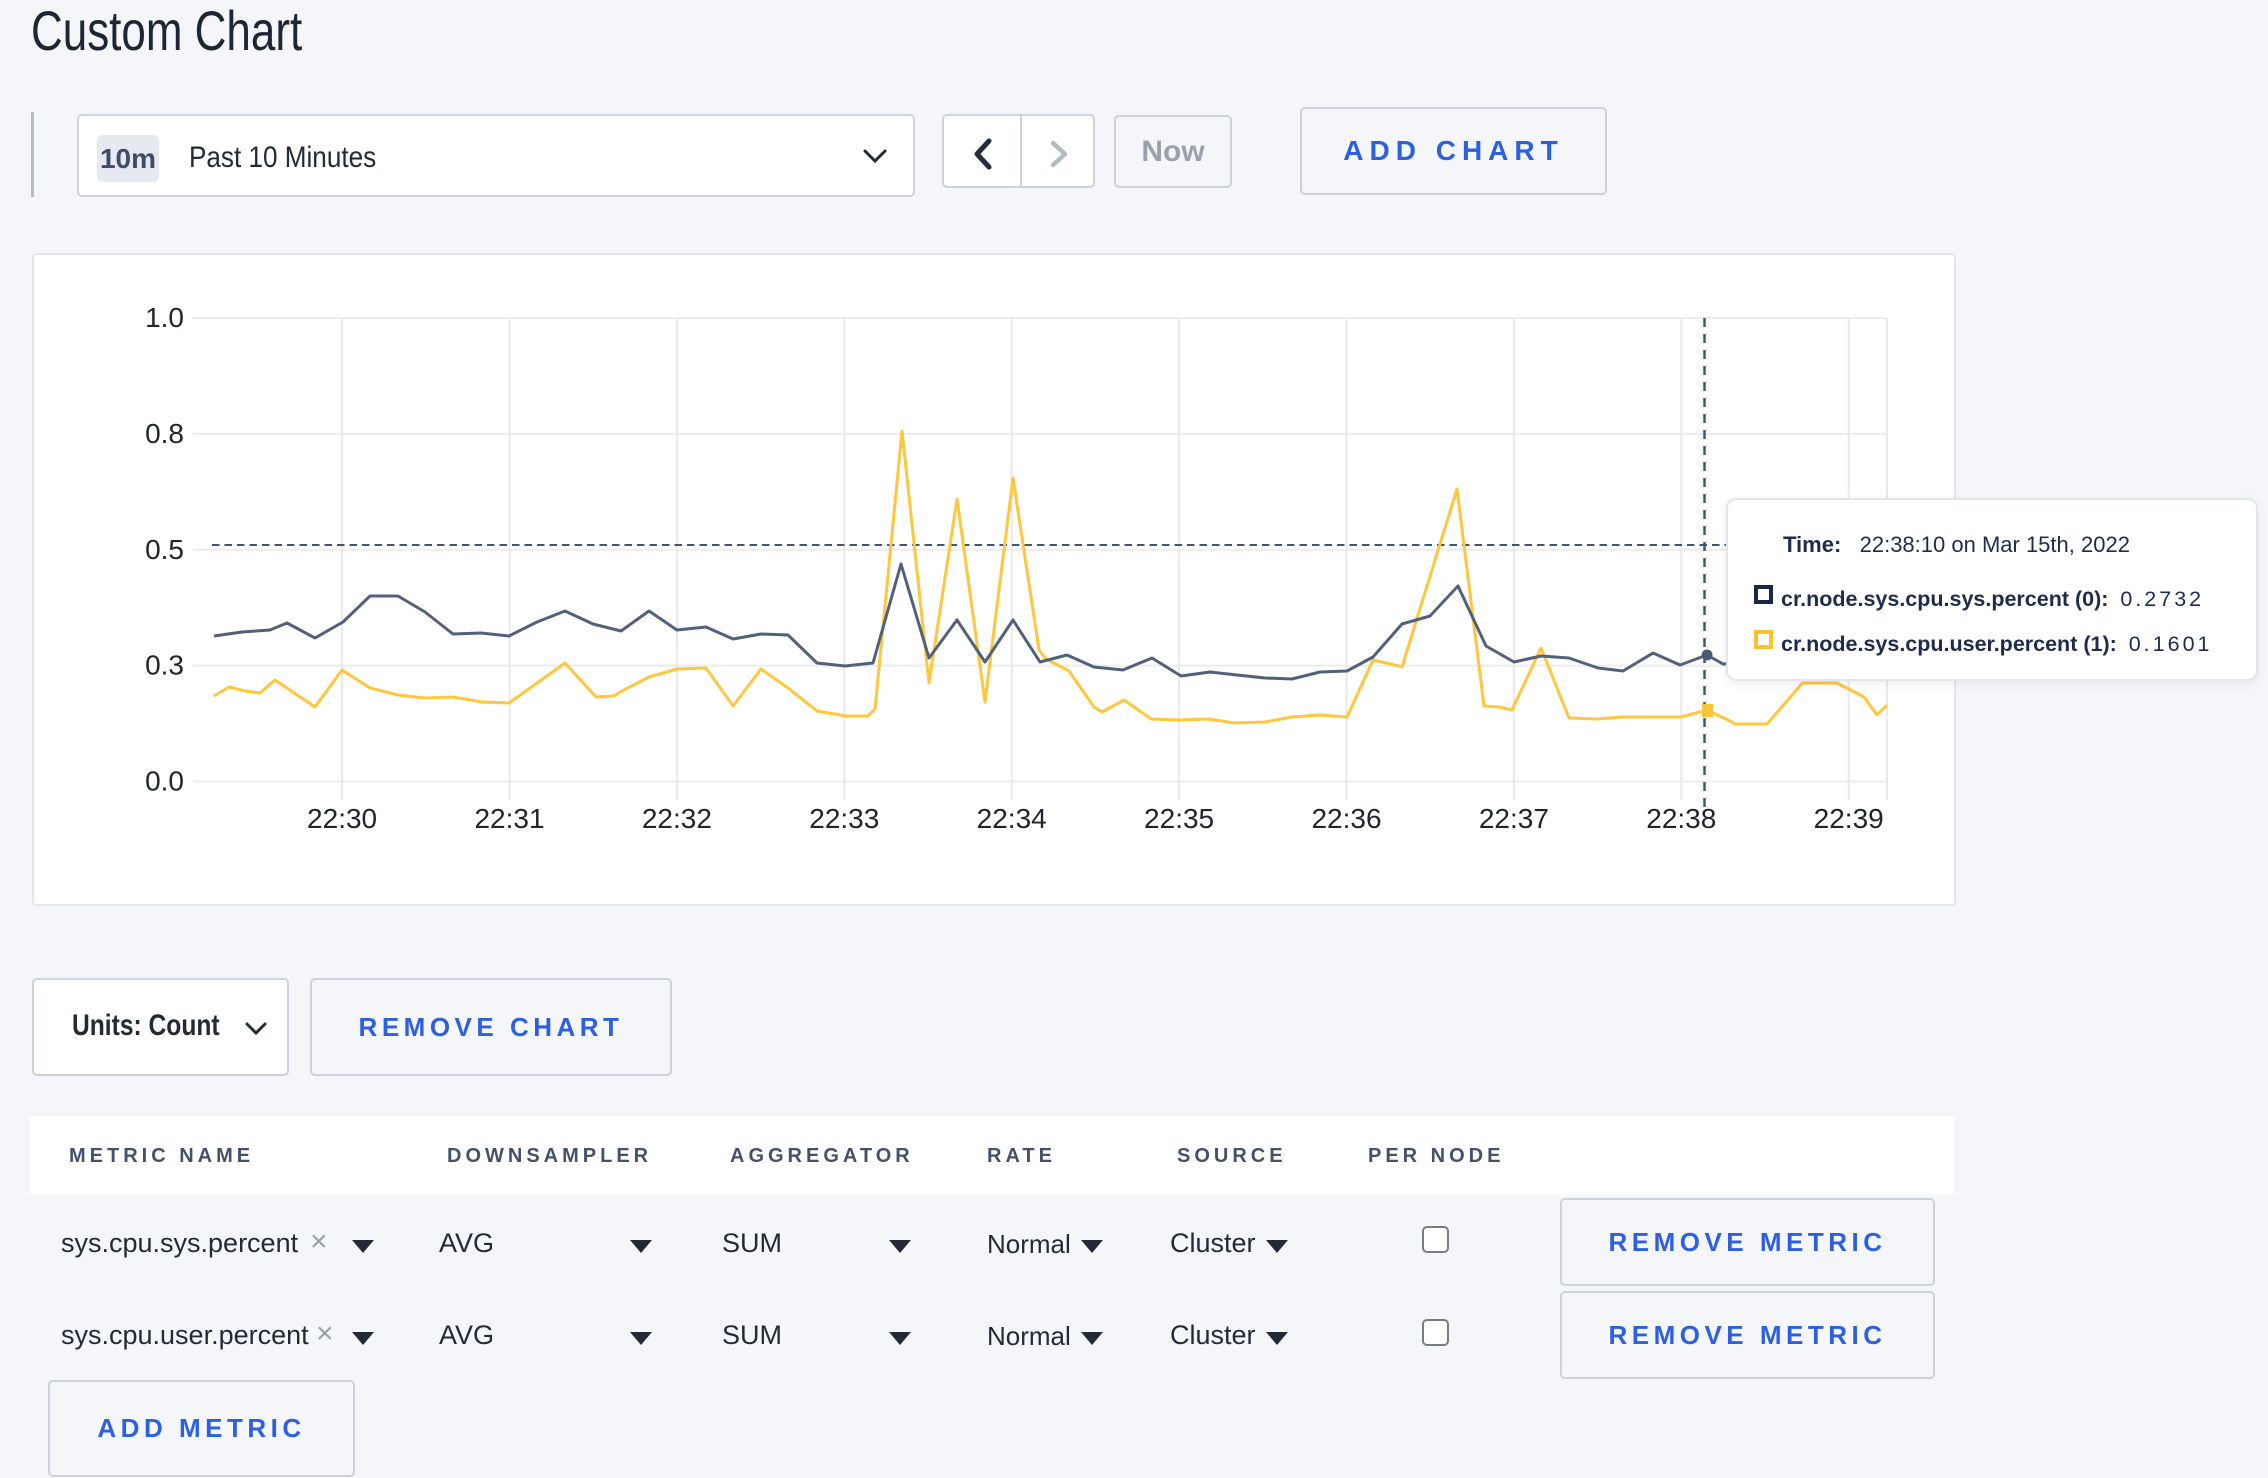 Image resolution: width=2268 pixels, height=1478 pixels. I want to click on svg-text: 0.5, so click(164, 549).